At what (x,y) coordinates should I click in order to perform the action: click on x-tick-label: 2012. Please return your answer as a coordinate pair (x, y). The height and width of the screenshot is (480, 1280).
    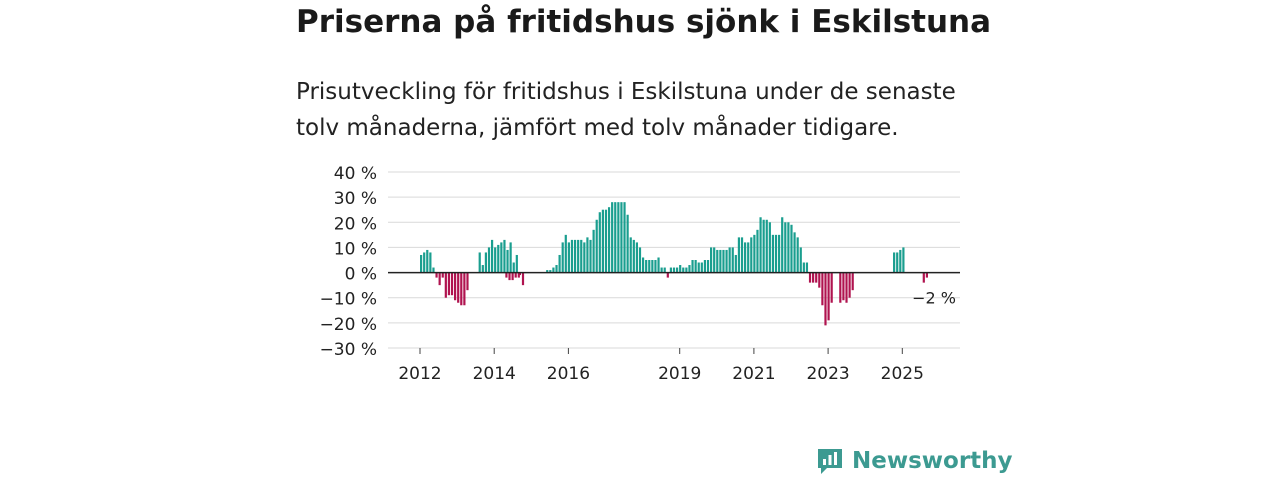
    Looking at the image, I should click on (419, 374).